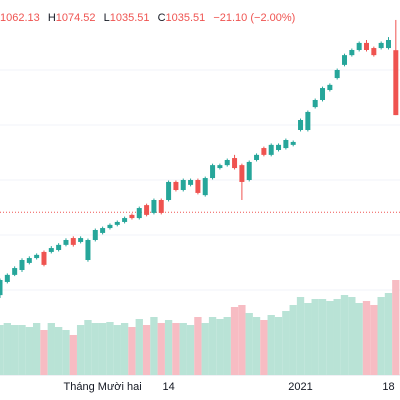  What do you see at coordinates (20, 18) in the screenshot?
I see `open-value: 1062.13` at bounding box center [20, 18].